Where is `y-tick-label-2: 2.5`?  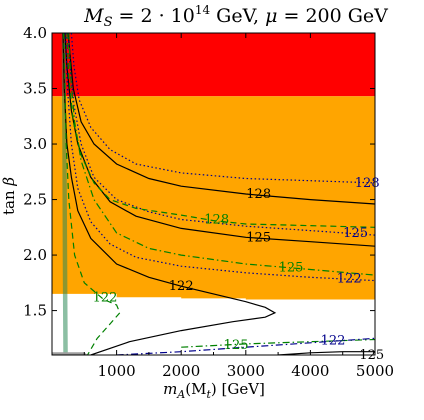
y-tick-label-2: 2.5 is located at coordinates (35, 200).